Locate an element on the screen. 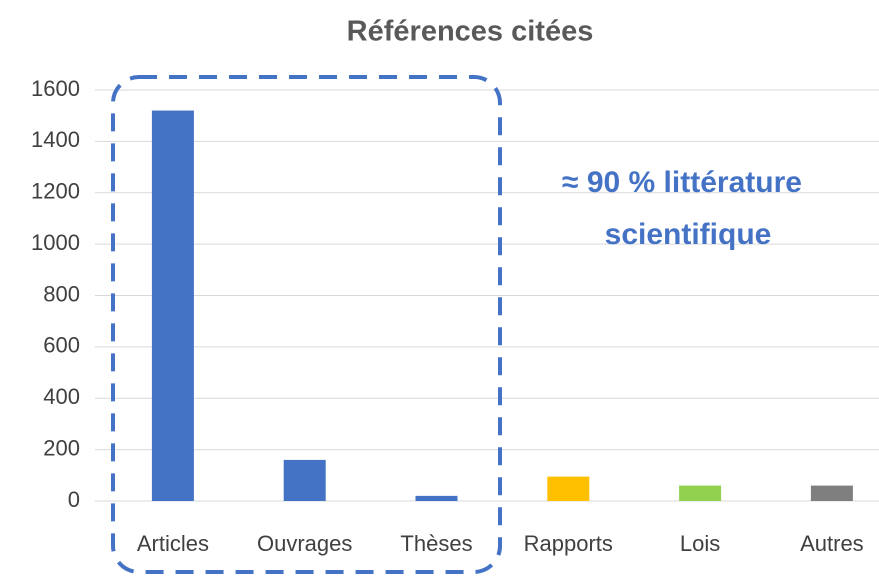  y-tick-label: 0 is located at coordinates (74, 499).